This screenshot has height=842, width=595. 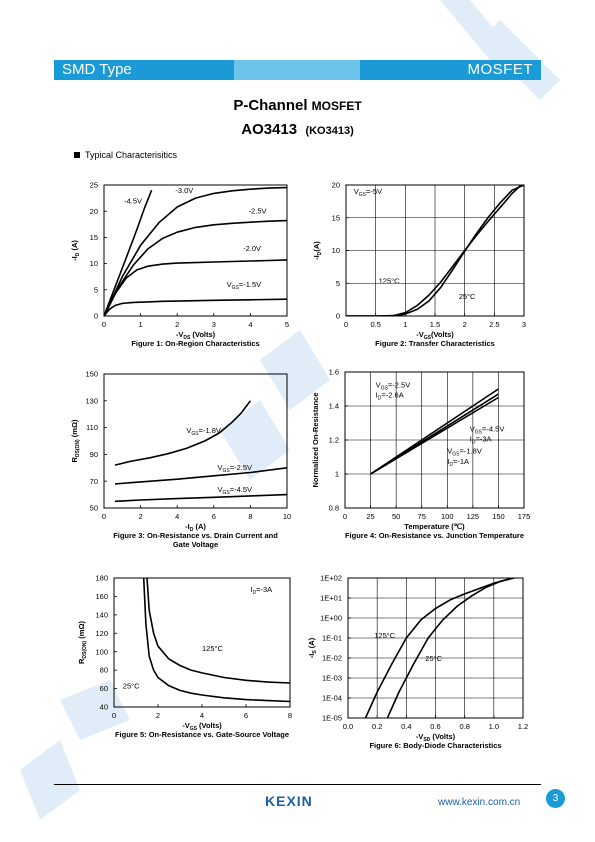 What do you see at coordinates (480, 30) in the screenshot?
I see `watermark-shape` at bounding box center [480, 30].